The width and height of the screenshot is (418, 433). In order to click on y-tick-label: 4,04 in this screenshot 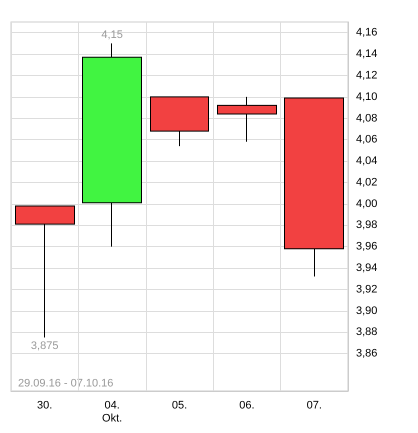, I will do `click(367, 161)`.